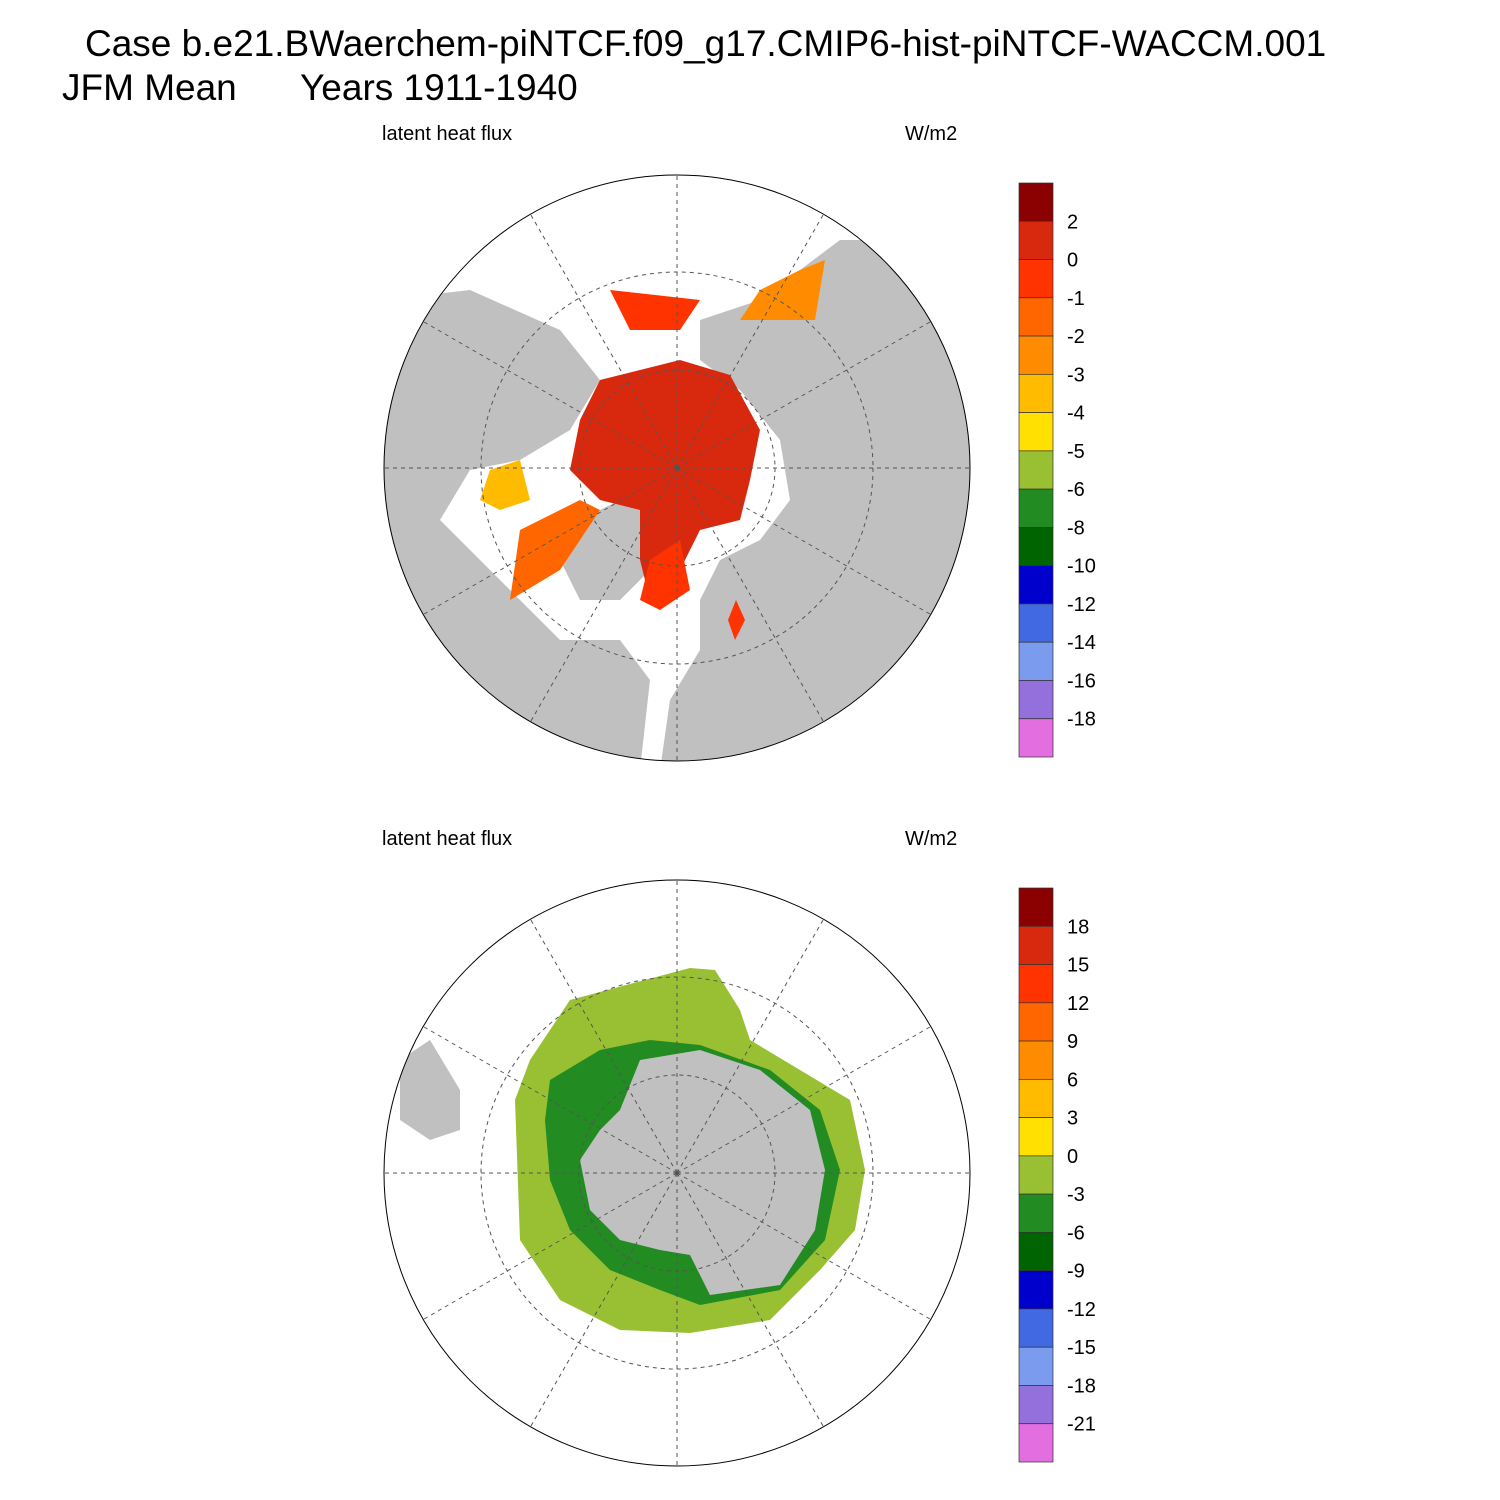  Describe the element at coordinates (1057, 1175) in the screenshot. I see `colorbar: 18 15 12 9 6 3 0 -3 -6 -9 -12 -15 -18 -21` at that location.